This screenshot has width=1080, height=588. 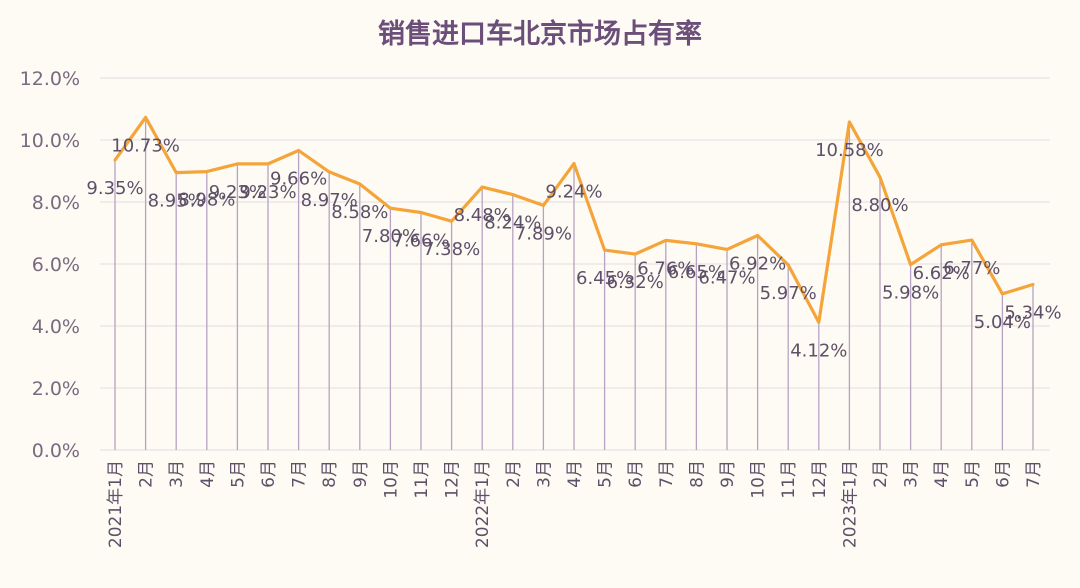 I want to click on x-tick-label: 2021年1月, so click(x=116, y=504).